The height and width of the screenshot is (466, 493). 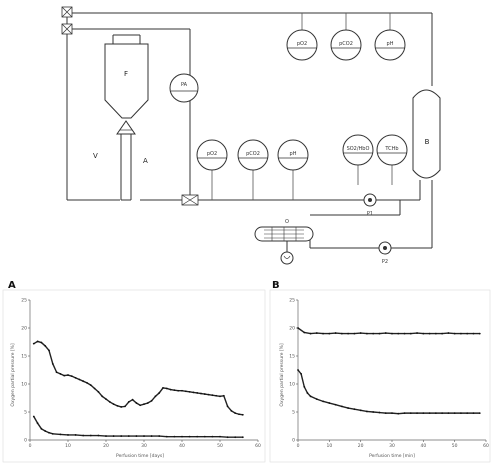 I want to click on chart-b-ylabel: Oxygen partial pressure [%], so click(x=282, y=375).